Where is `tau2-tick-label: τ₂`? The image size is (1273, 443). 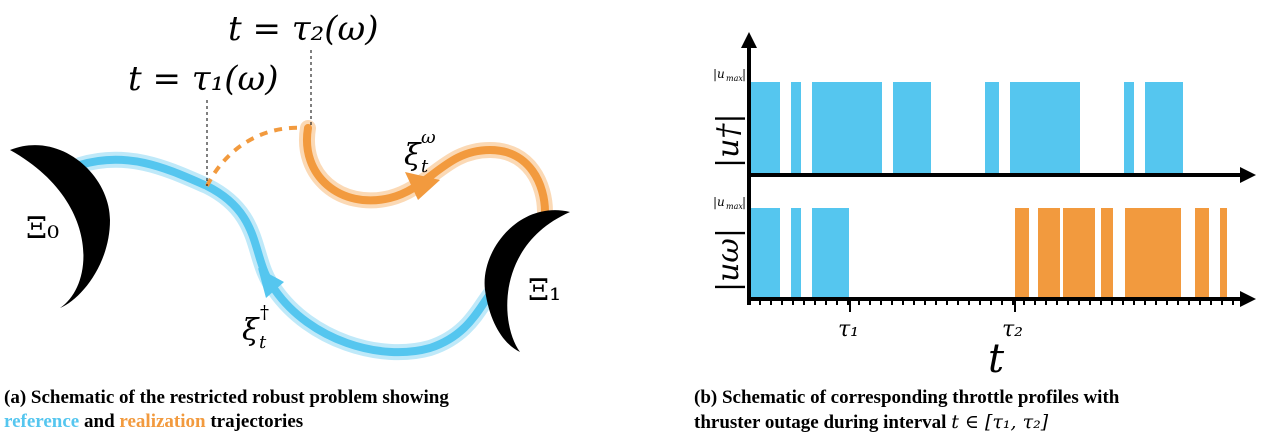 tau2-tick-label: τ₂ is located at coordinates (1012, 329).